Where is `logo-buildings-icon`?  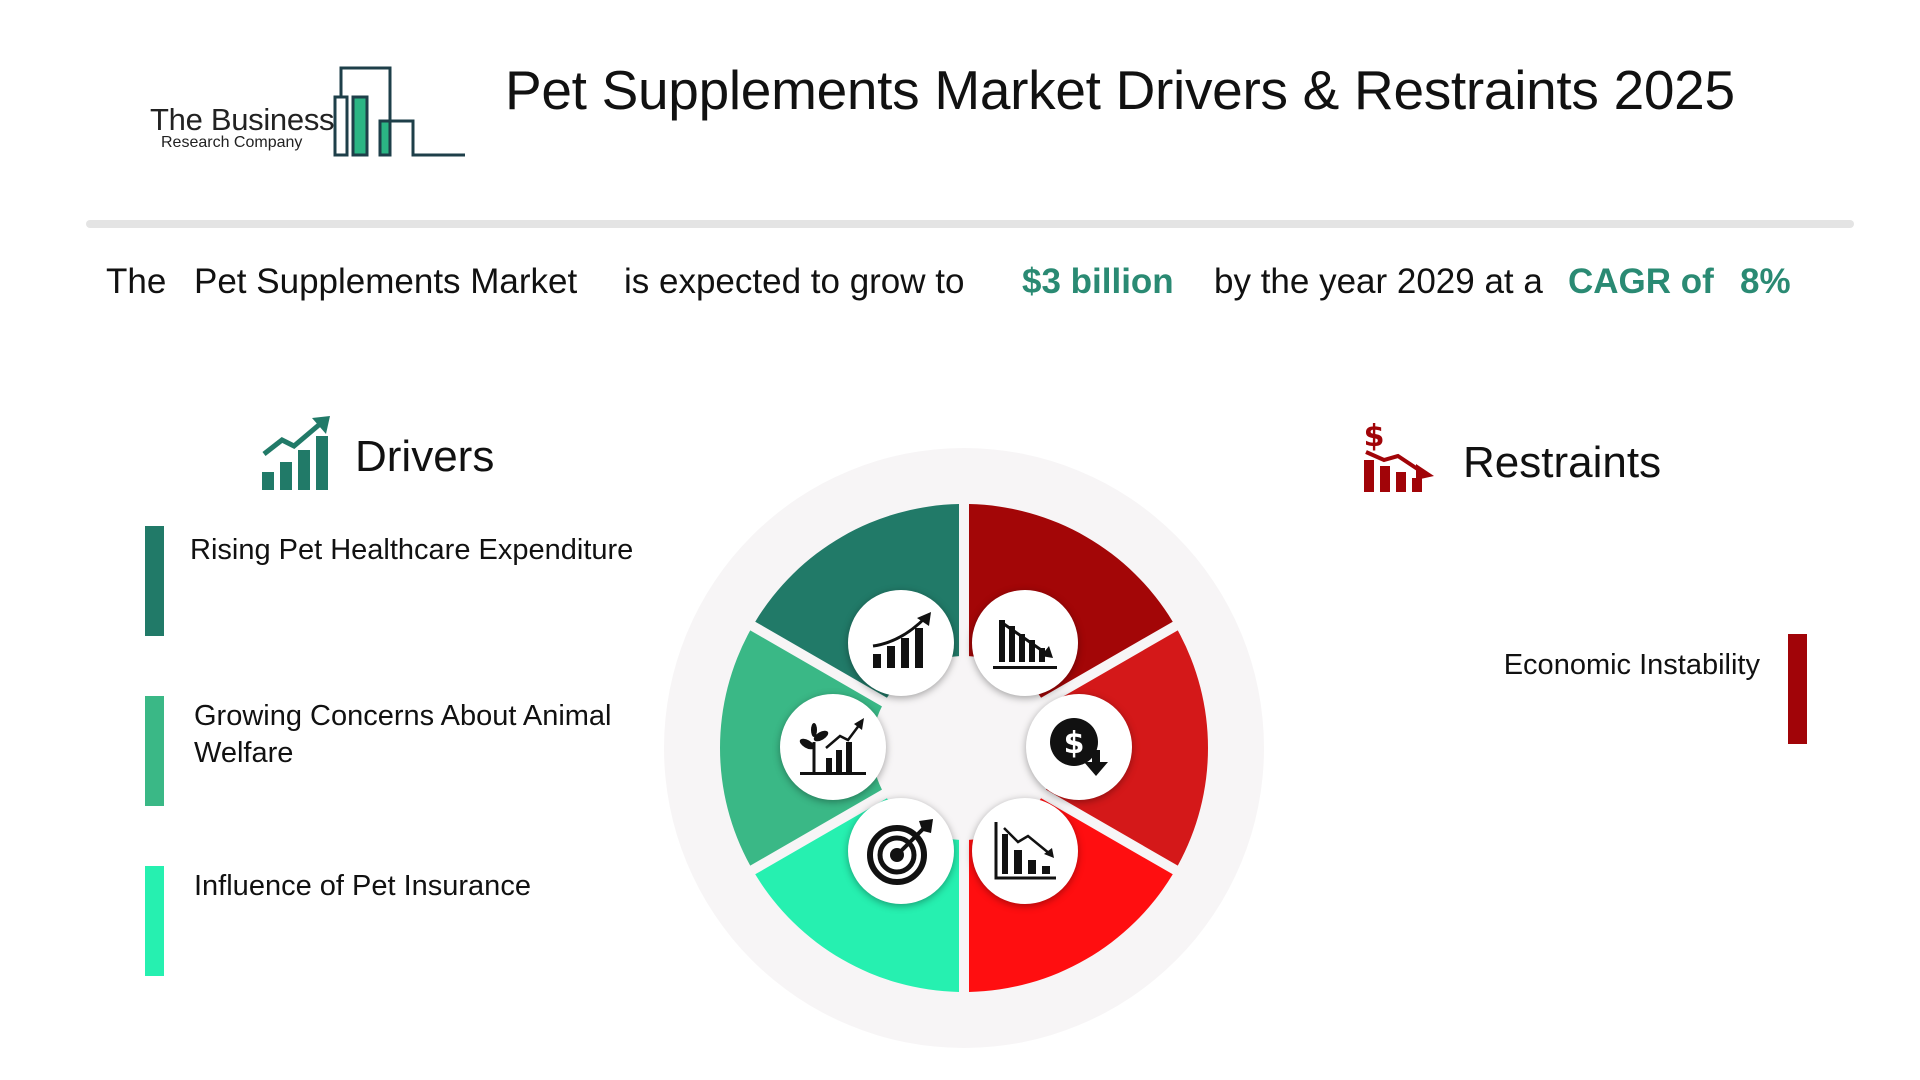 logo-buildings-icon is located at coordinates (399, 111).